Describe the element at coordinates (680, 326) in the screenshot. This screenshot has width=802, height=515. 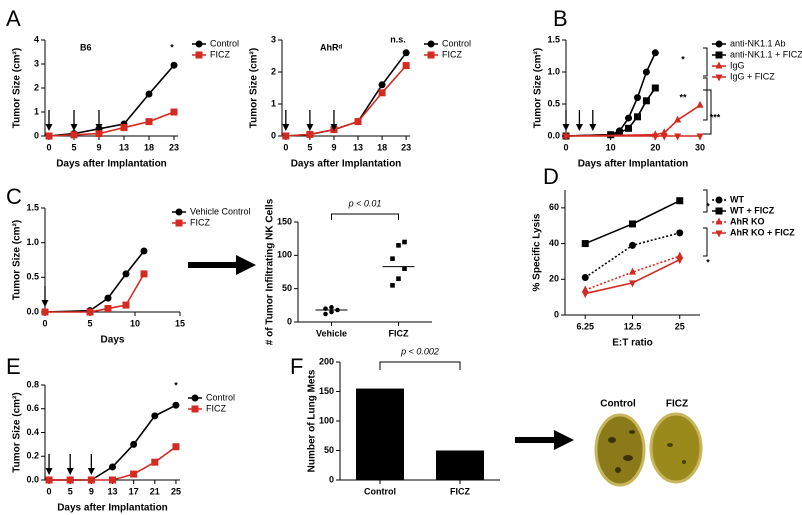
I see `x-tick-label: 25` at that location.